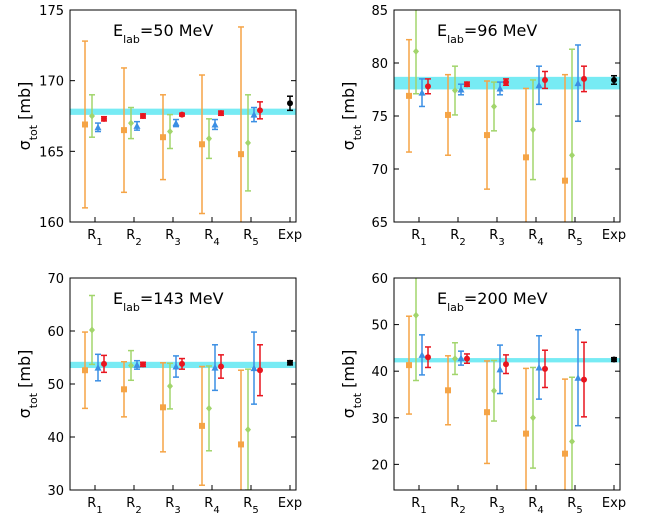 Image resolution: width=649 pixels, height=519 pixels. What do you see at coordinates (379, 11) in the screenshot?
I see `y-tick-label: 85` at bounding box center [379, 11].